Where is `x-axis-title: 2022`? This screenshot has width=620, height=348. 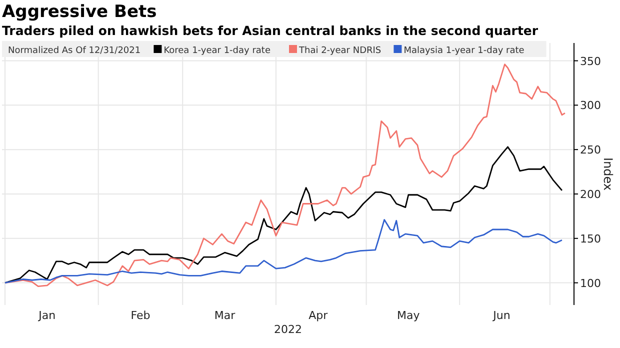 x-axis-title: 2022 is located at coordinates (288, 329).